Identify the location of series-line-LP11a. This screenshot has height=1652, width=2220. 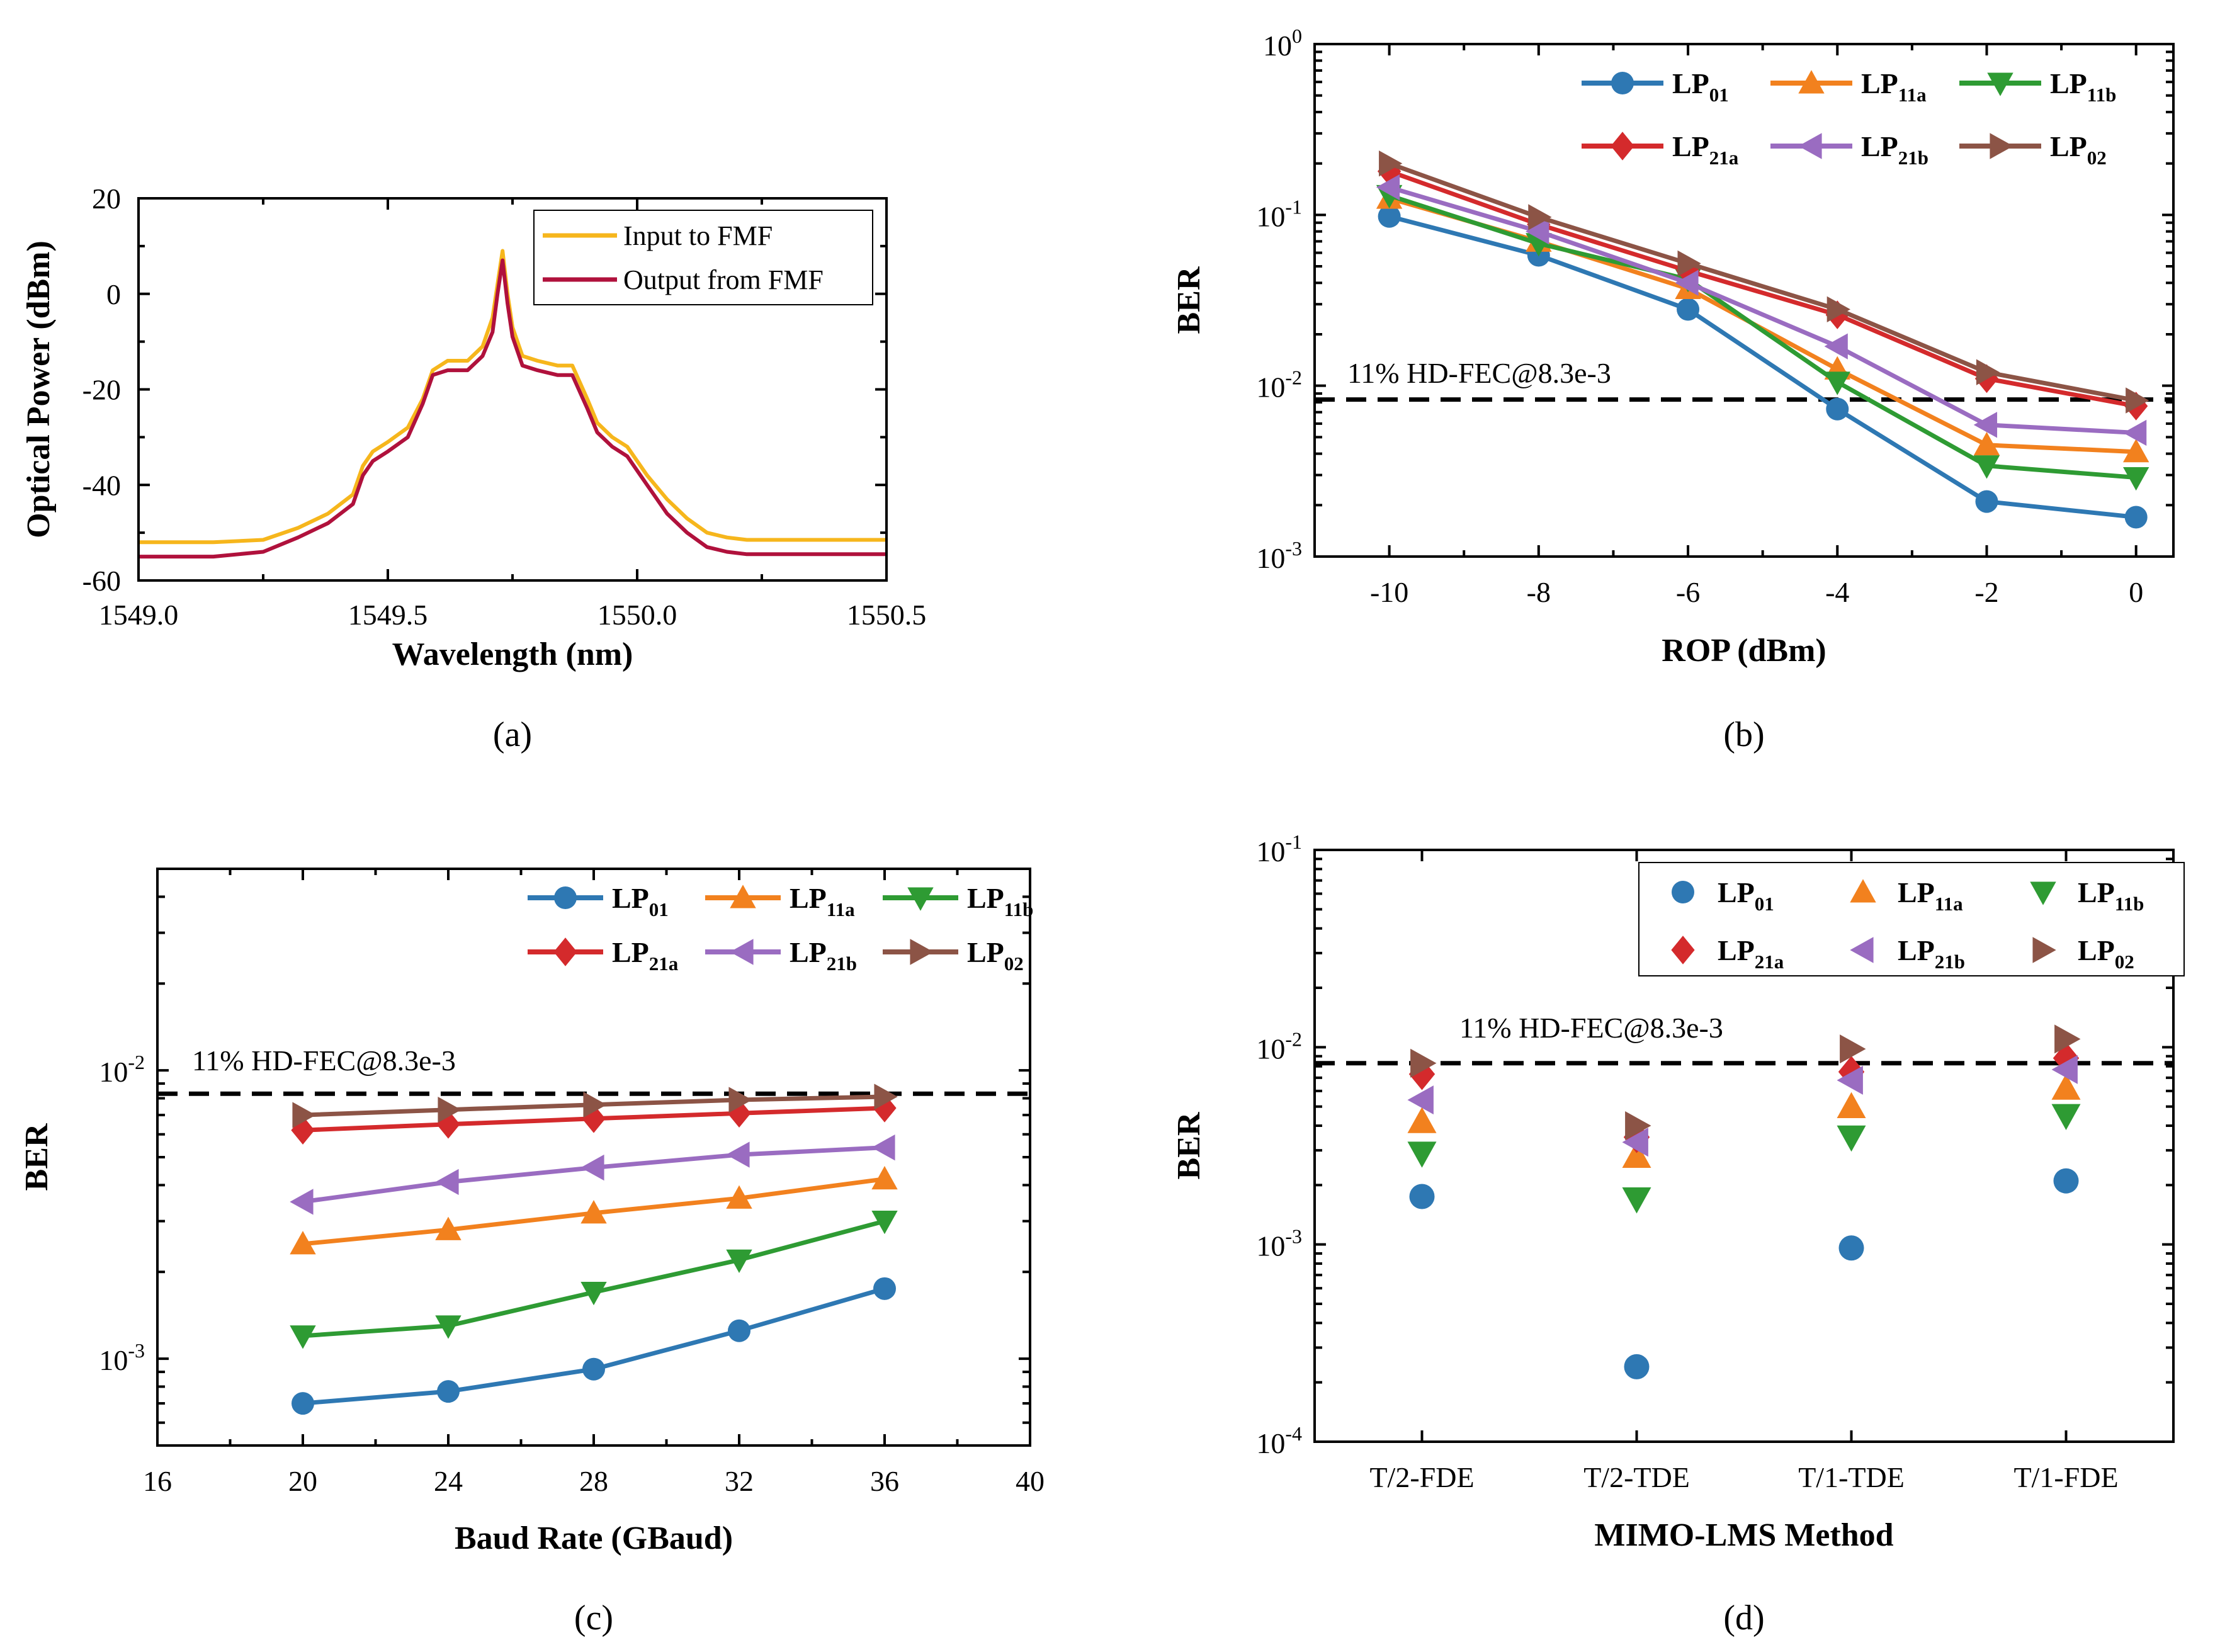
(1762, 325).